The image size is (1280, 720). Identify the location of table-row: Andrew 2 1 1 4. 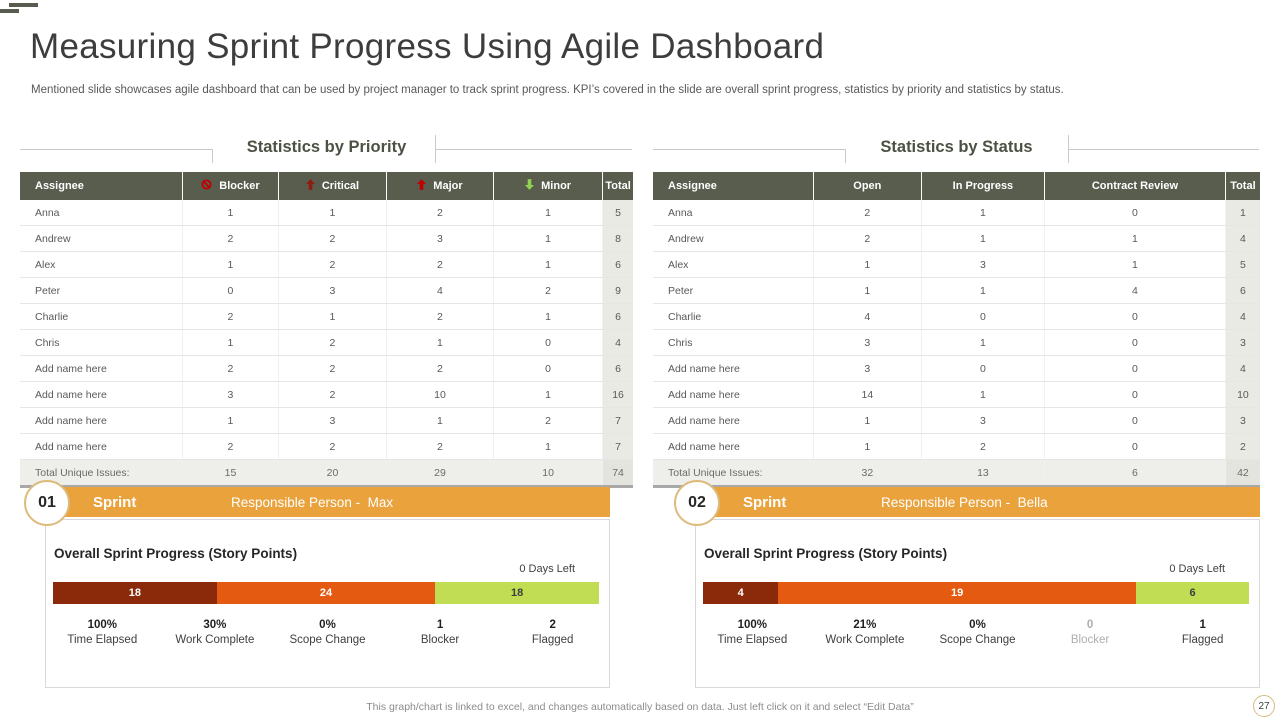
(956, 238).